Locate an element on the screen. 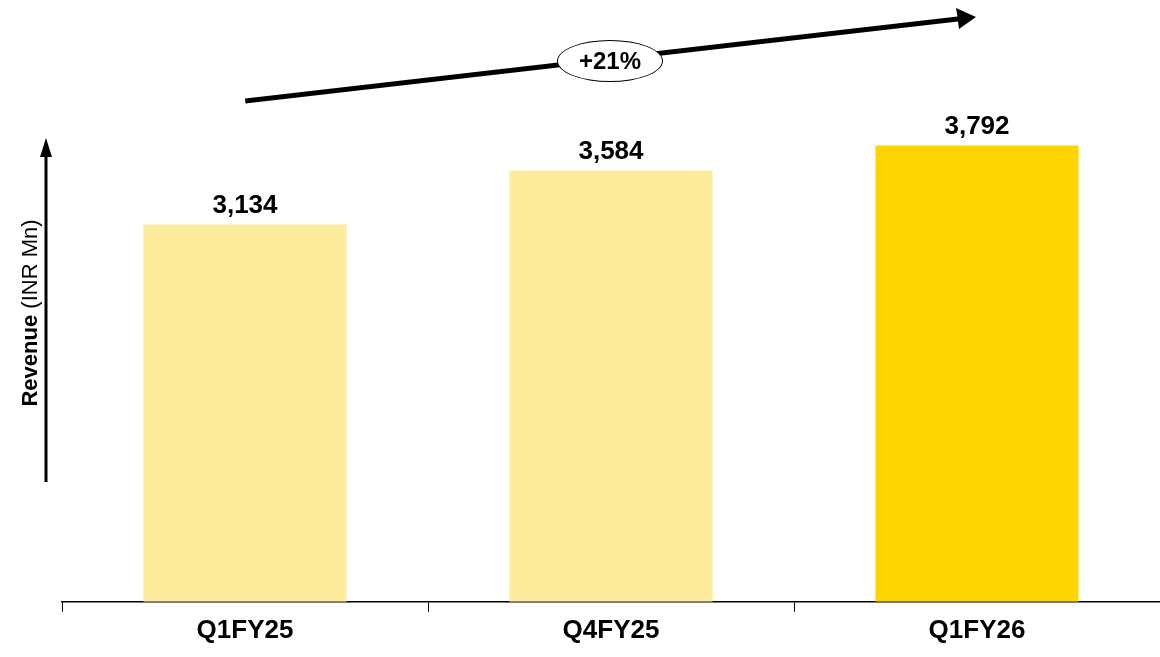  x-tick-label: Q1FY26 is located at coordinates (977, 628).